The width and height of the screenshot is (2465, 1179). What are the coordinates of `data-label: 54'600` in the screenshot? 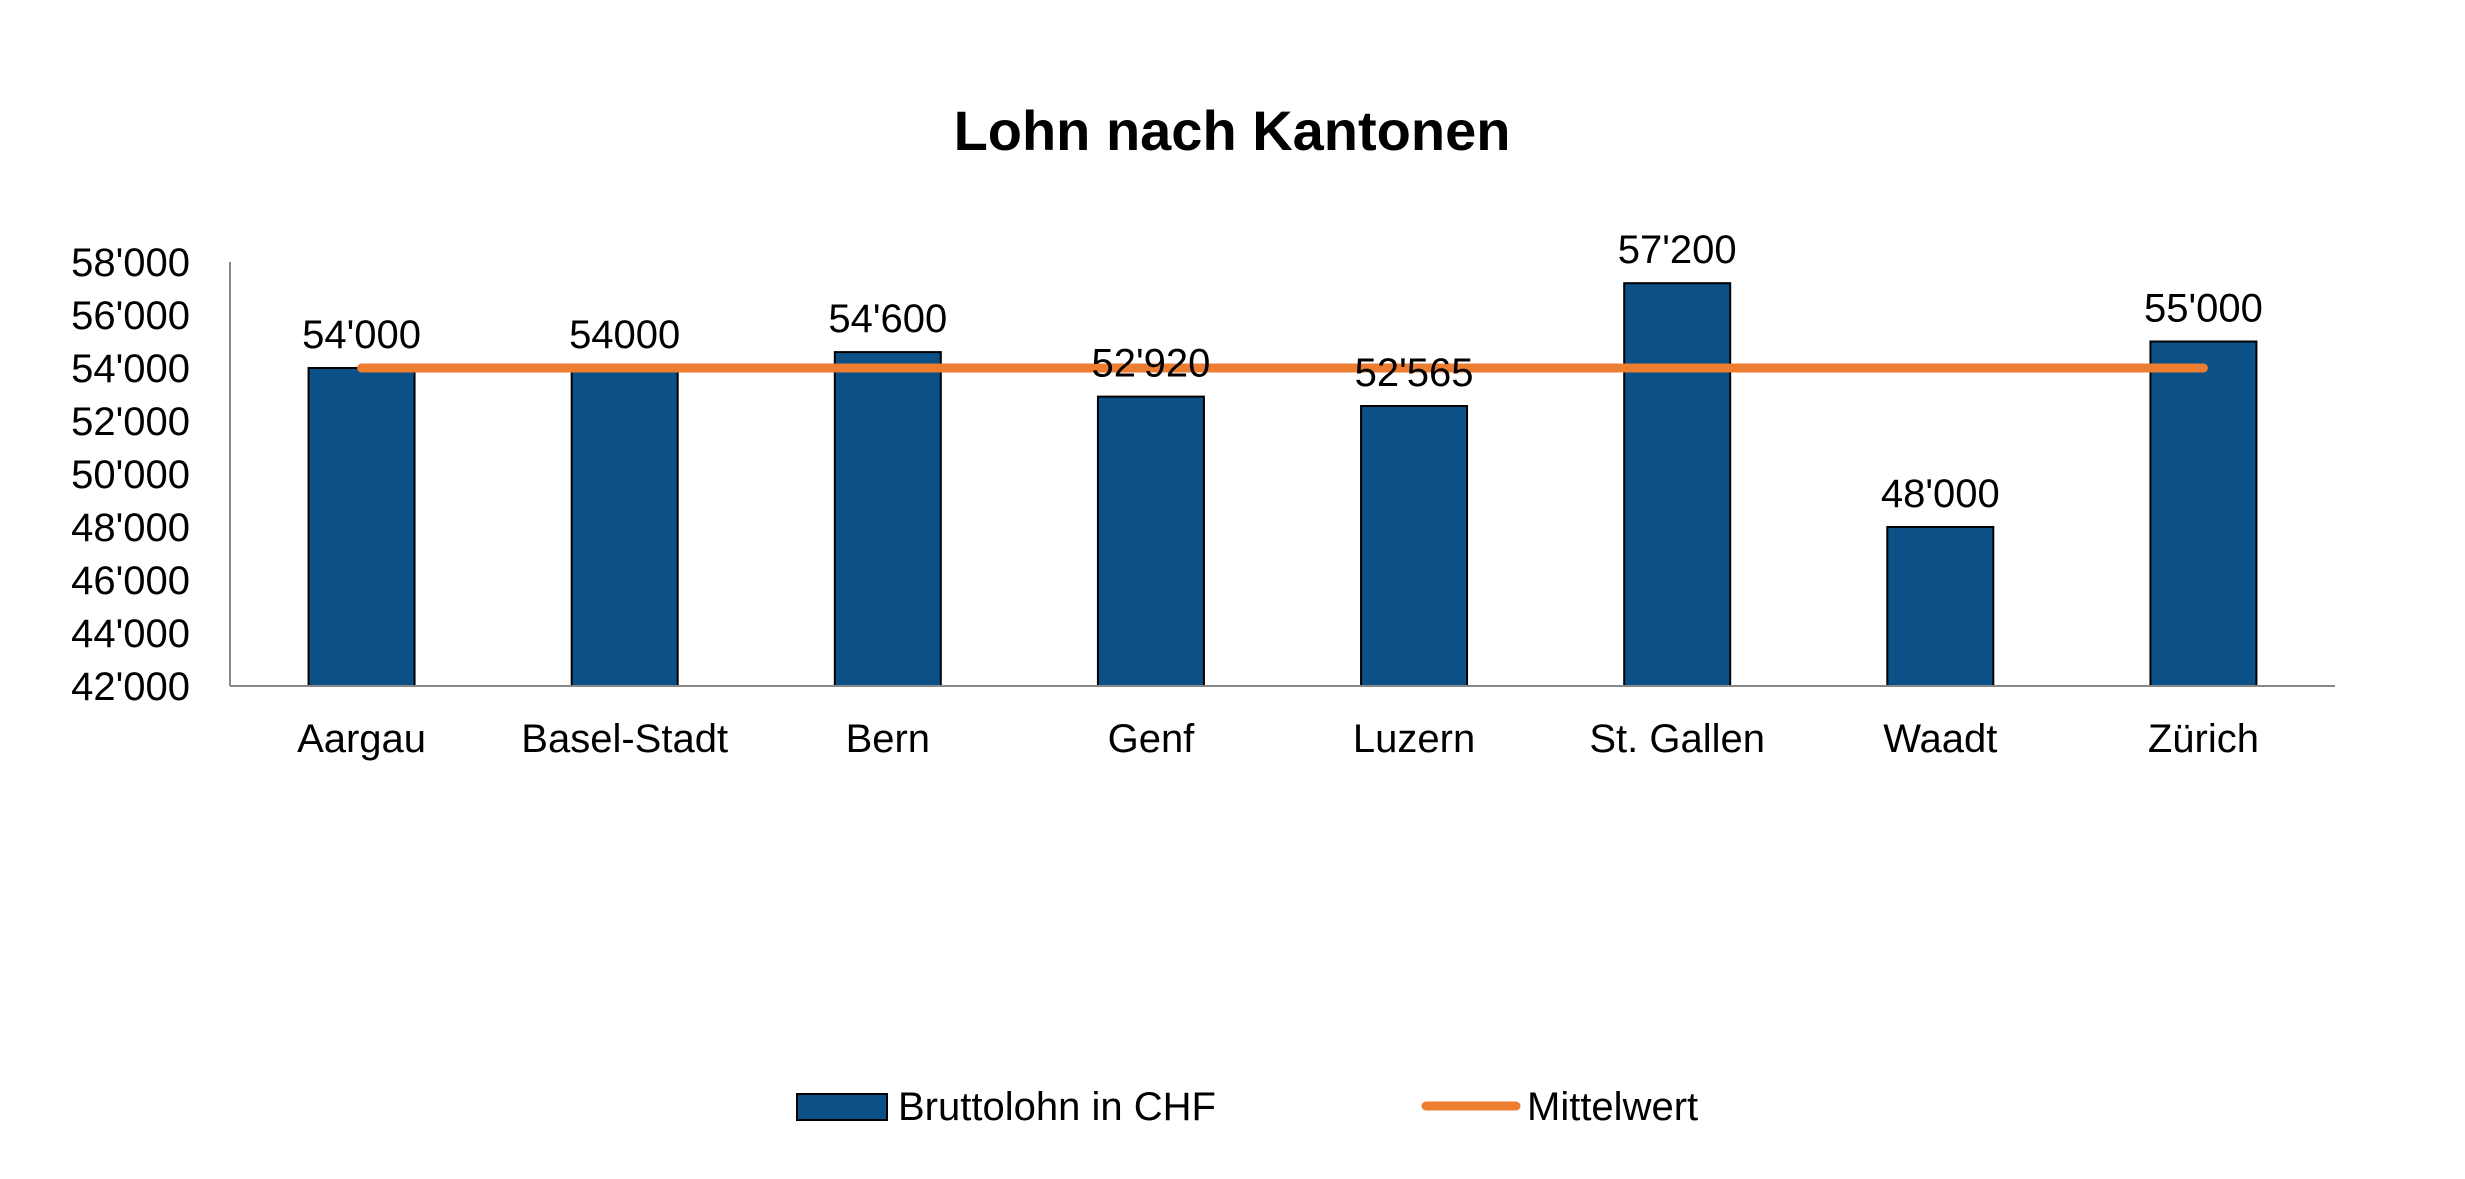 It's located at (887, 319).